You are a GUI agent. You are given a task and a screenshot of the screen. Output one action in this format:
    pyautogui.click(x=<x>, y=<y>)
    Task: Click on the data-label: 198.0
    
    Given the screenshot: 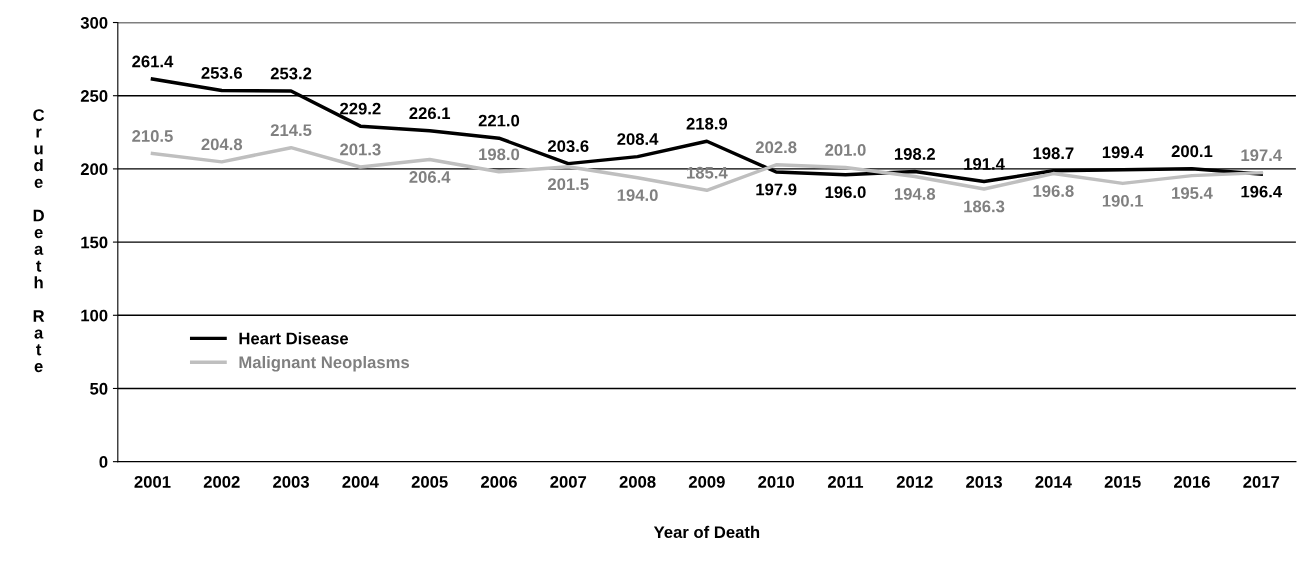 What is the action you would take?
    pyautogui.click(x=499, y=154)
    